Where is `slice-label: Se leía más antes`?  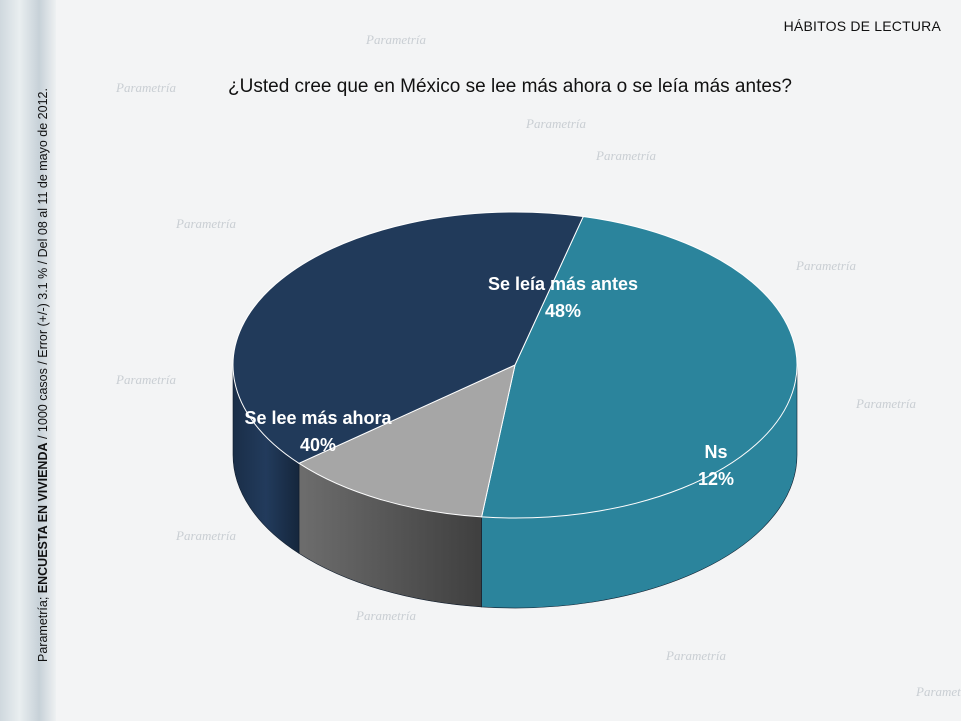
slice-label: Se leía más antes is located at coordinates (563, 284).